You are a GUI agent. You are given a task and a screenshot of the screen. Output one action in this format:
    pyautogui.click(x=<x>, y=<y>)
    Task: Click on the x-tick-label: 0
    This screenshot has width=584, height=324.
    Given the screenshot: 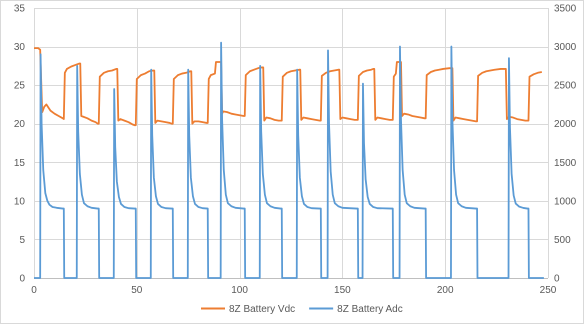 What is the action you would take?
    pyautogui.click(x=34, y=290)
    